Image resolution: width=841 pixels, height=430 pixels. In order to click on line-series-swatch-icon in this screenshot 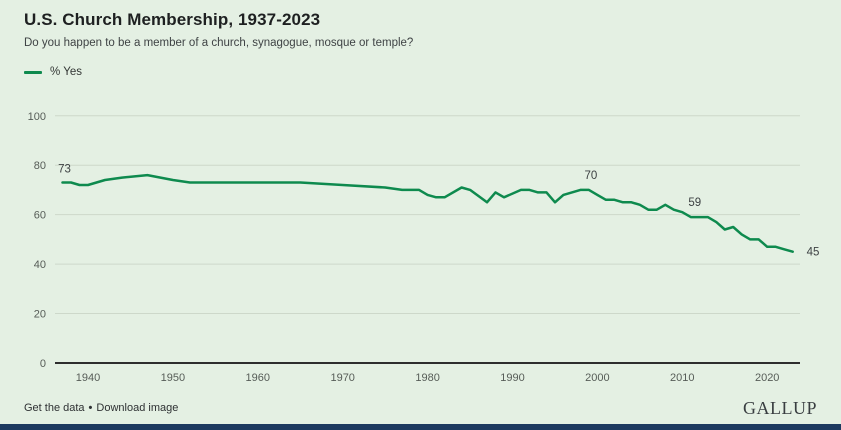, I will do `click(33, 72)`.